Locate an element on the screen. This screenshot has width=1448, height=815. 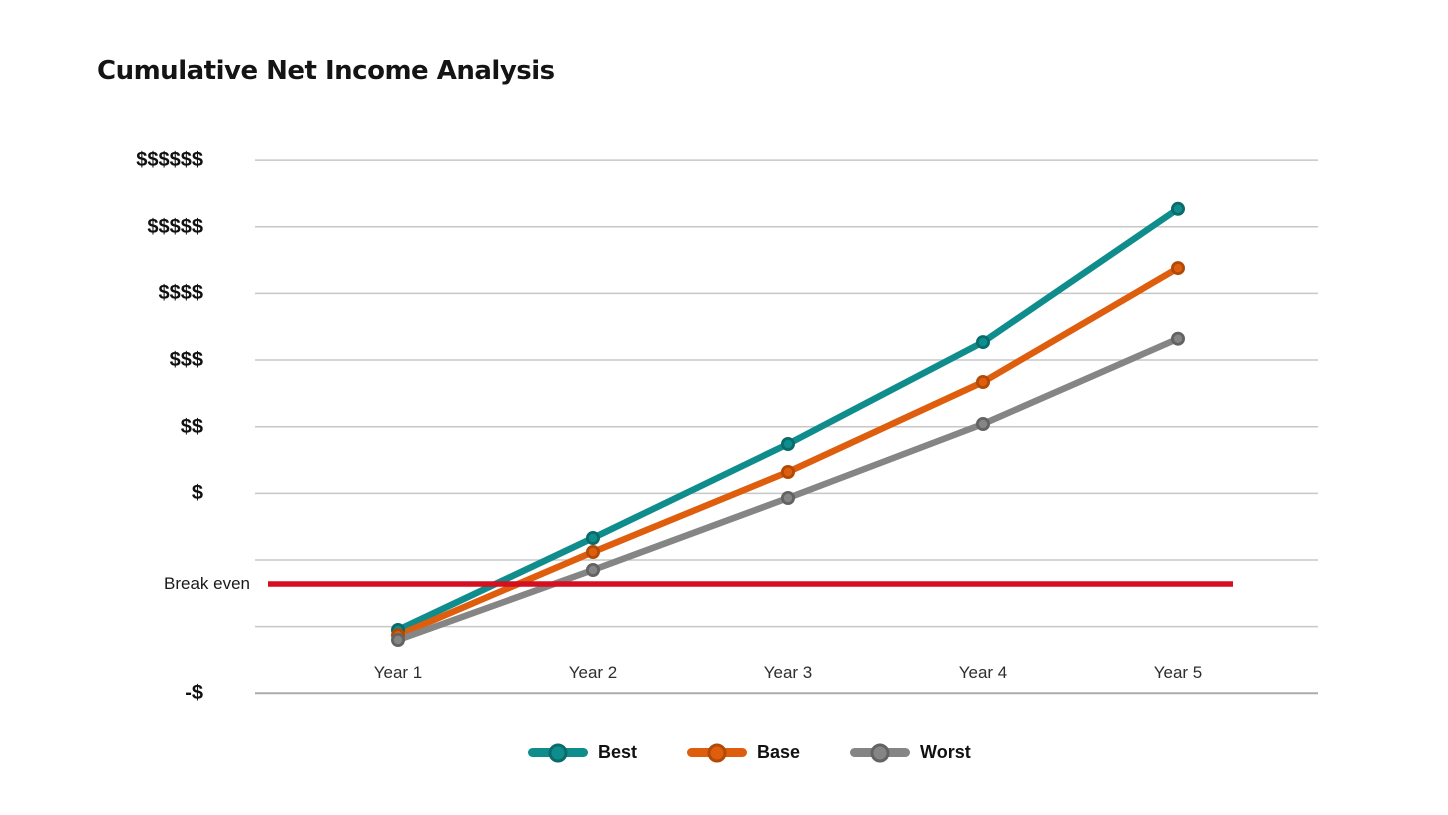
x-axis-tick-label: Year 5 is located at coordinates (1178, 672).